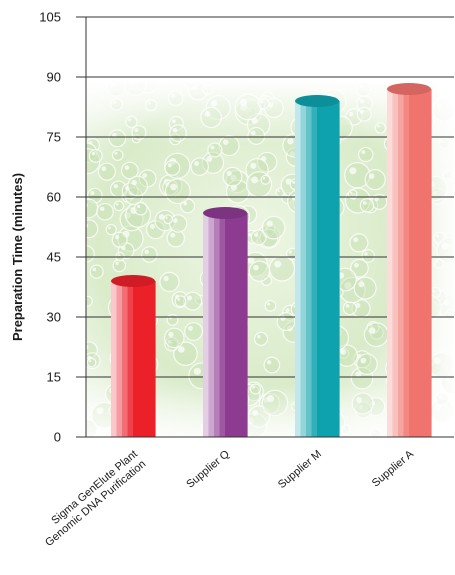  What do you see at coordinates (57, 437) in the screenshot?
I see `y-tick-label: 0` at bounding box center [57, 437].